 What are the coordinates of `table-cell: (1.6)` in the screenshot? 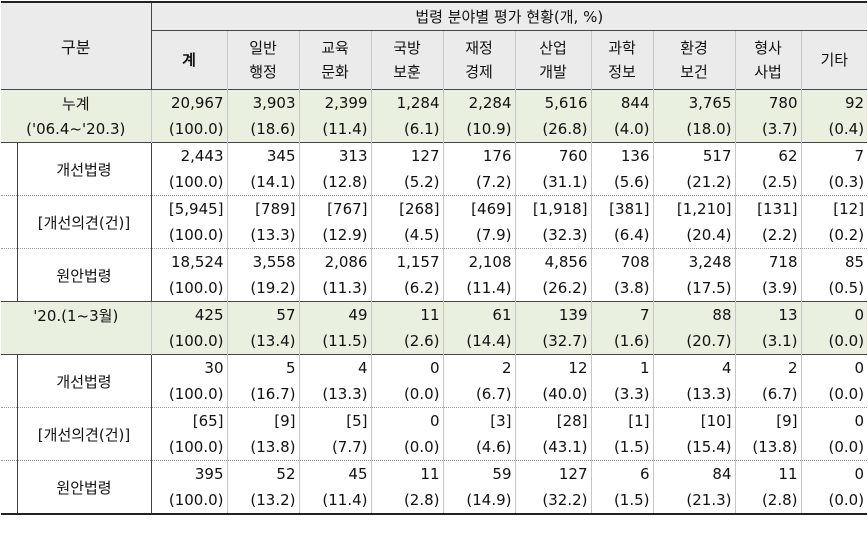 It's located at (622, 341).